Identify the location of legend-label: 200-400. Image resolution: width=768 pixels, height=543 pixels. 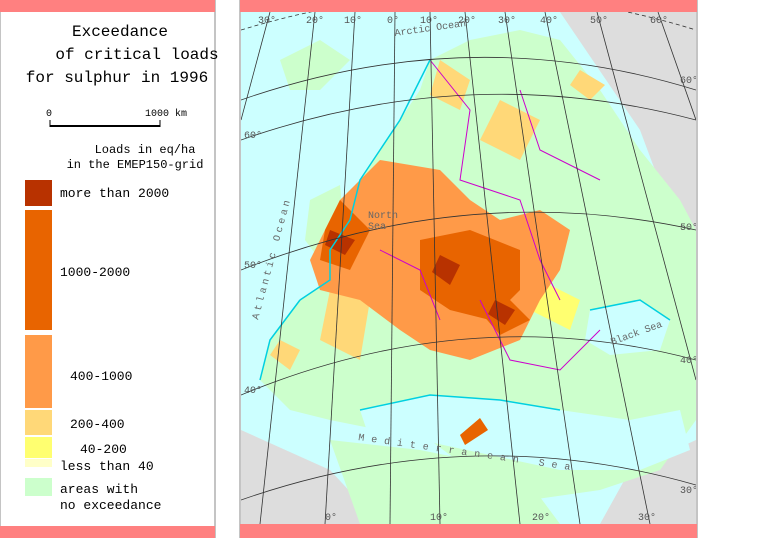
(97, 424).